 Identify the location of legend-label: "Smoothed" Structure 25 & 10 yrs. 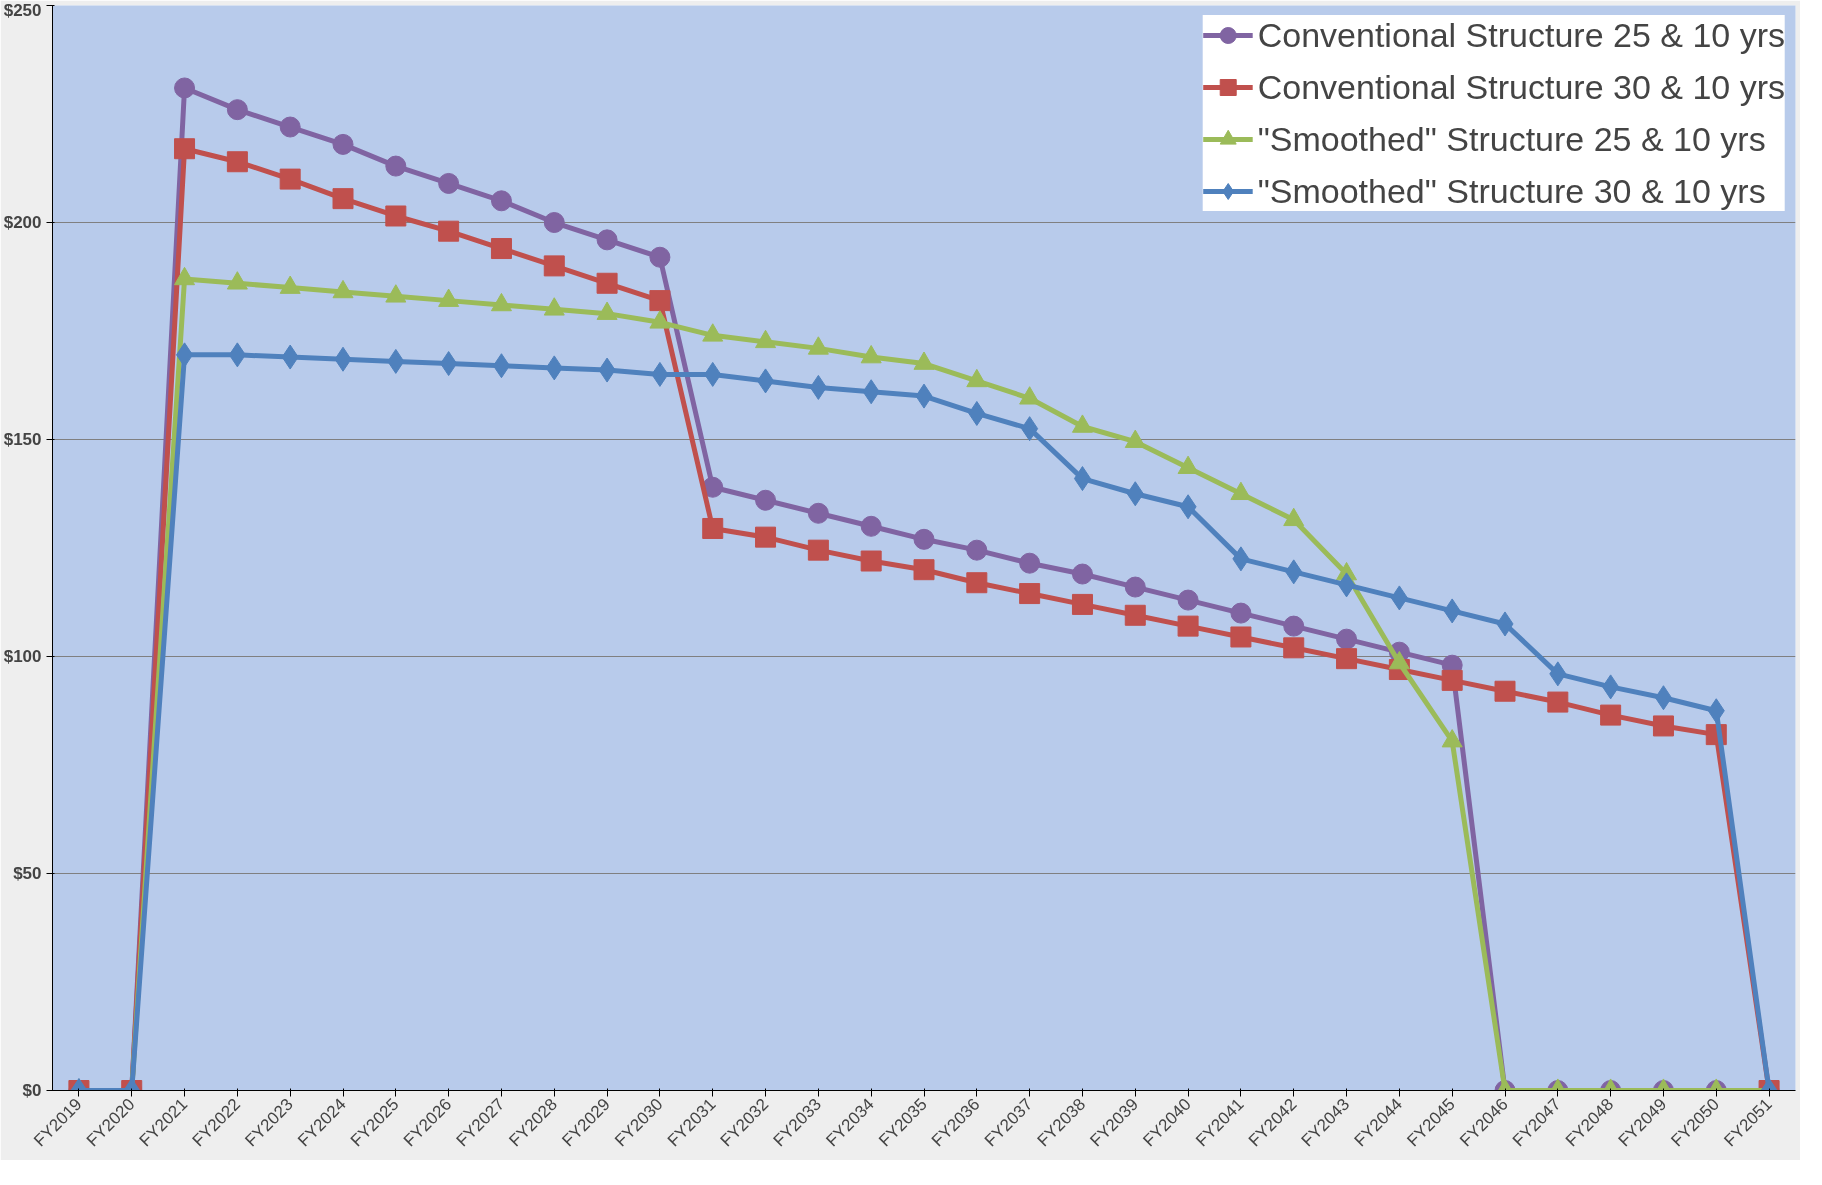
(1511, 139).